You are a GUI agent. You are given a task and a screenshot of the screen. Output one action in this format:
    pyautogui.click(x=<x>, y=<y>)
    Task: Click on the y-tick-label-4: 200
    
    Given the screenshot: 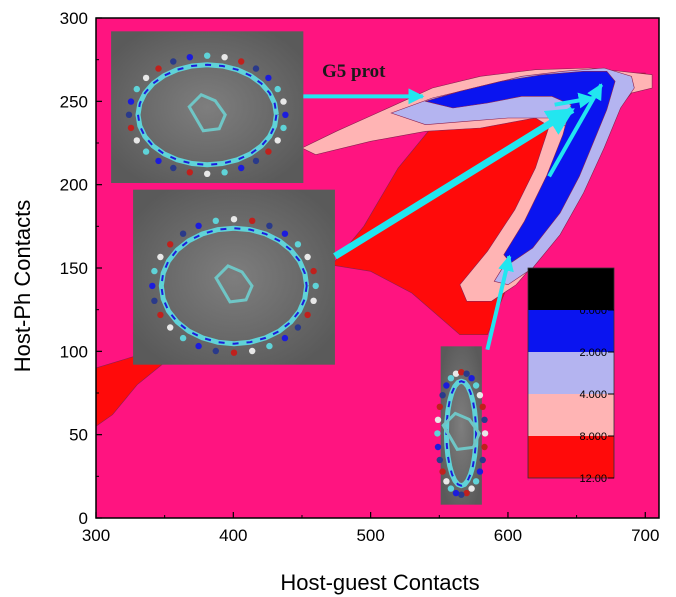 What is the action you would take?
    pyautogui.click(x=74, y=185)
    